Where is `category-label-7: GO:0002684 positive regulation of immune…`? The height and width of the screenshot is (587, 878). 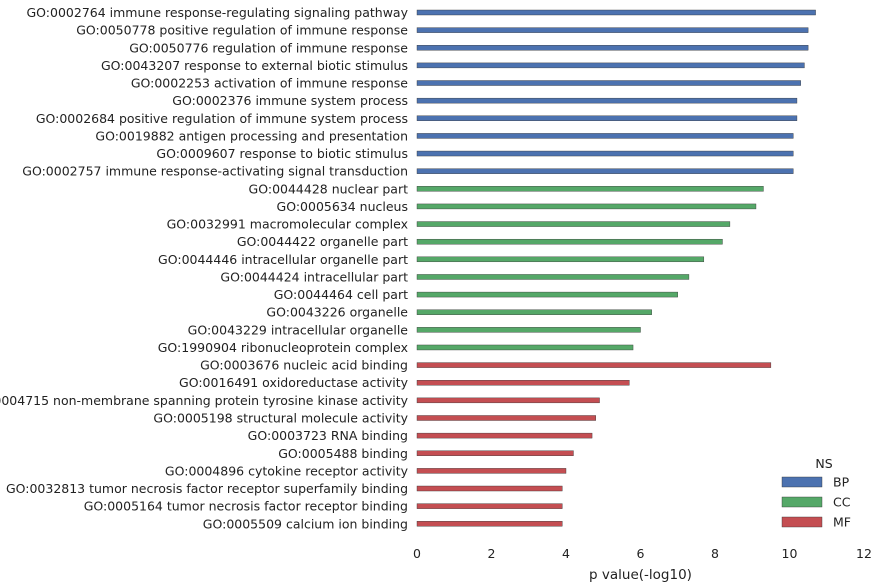 category-label-7: GO:0002684 positive regulation of immune… is located at coordinates (222, 118).